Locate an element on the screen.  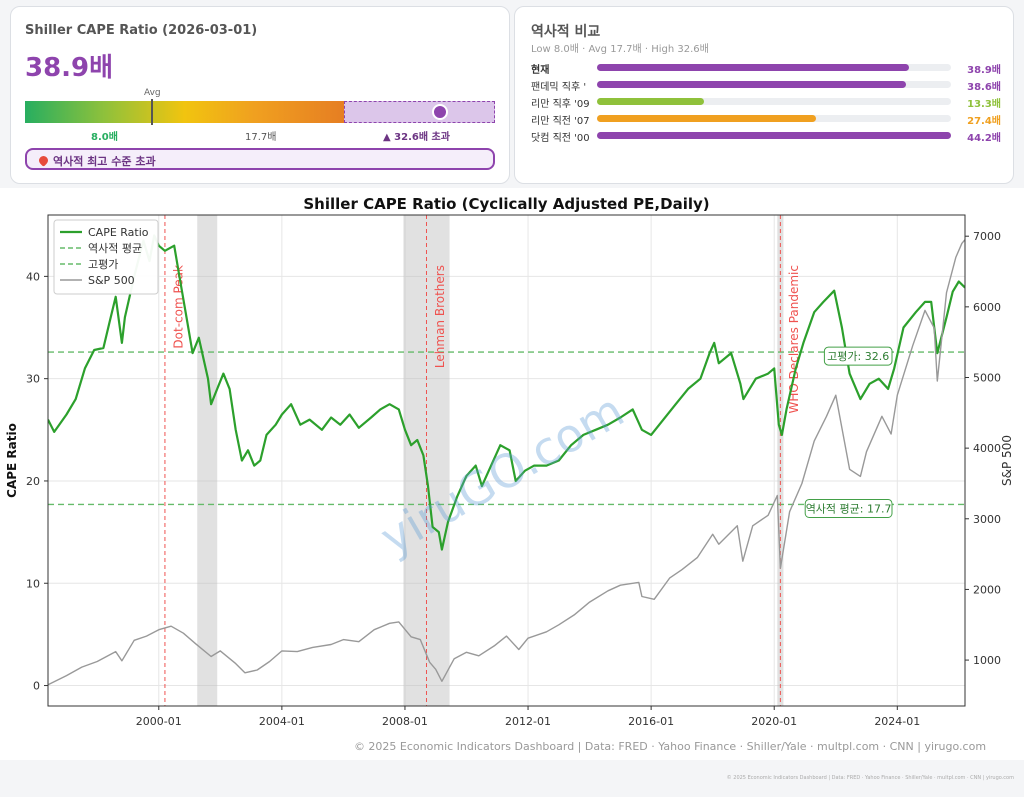
comparison-subtitle: Low 8.0배 · Avg 17.7배 · High 32.6배 is located at coordinates (620, 49).